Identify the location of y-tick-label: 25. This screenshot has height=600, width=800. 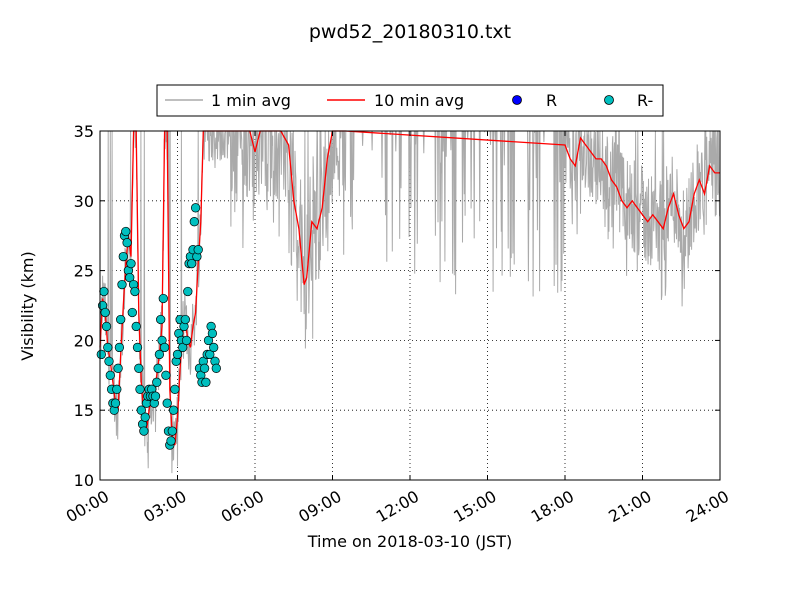
(84, 271).